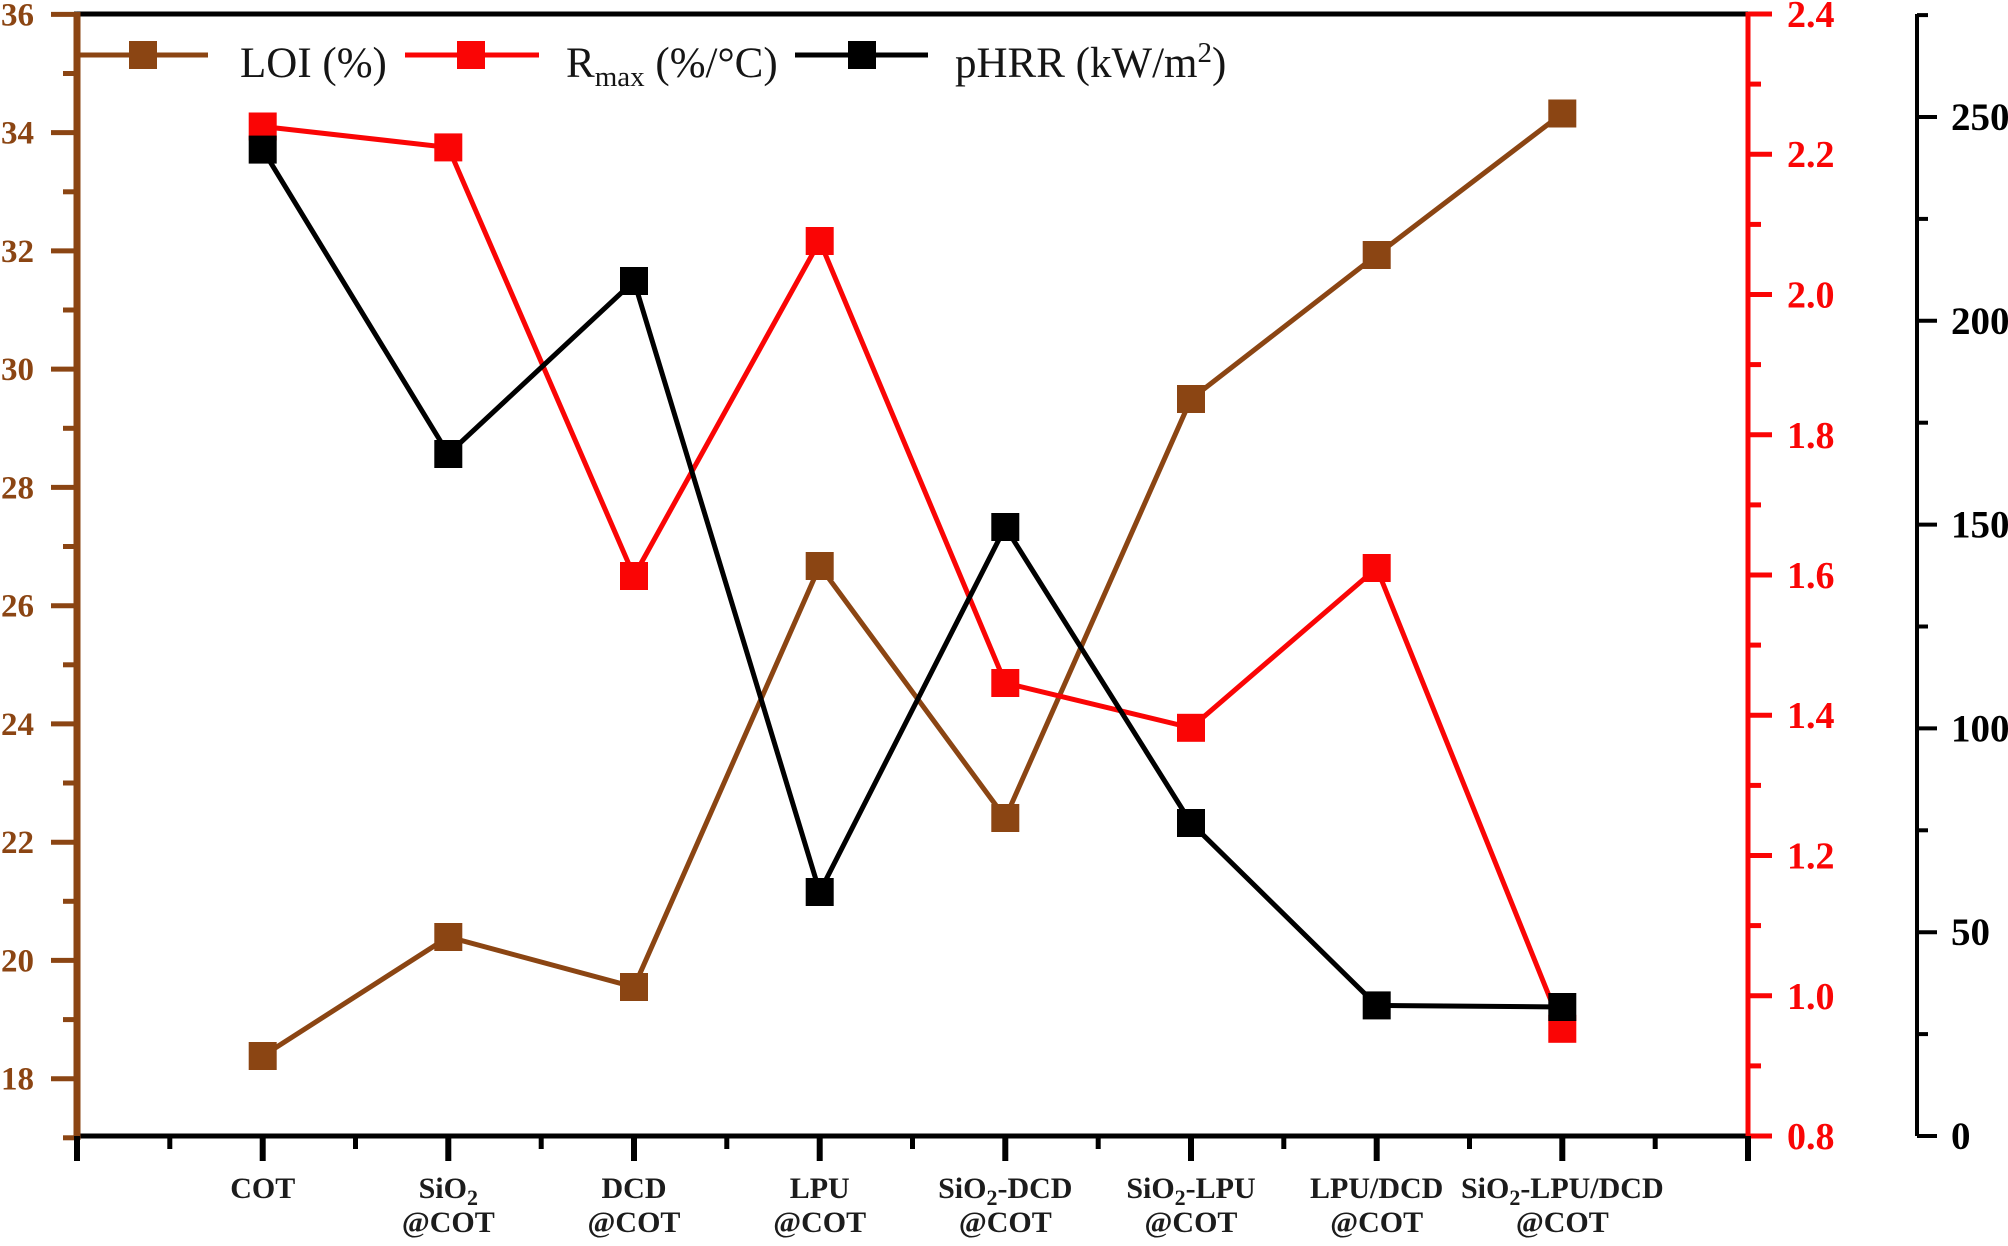 This screenshot has height=1246, width=2008. I want to click on svg-text: 24, so click(17, 725).